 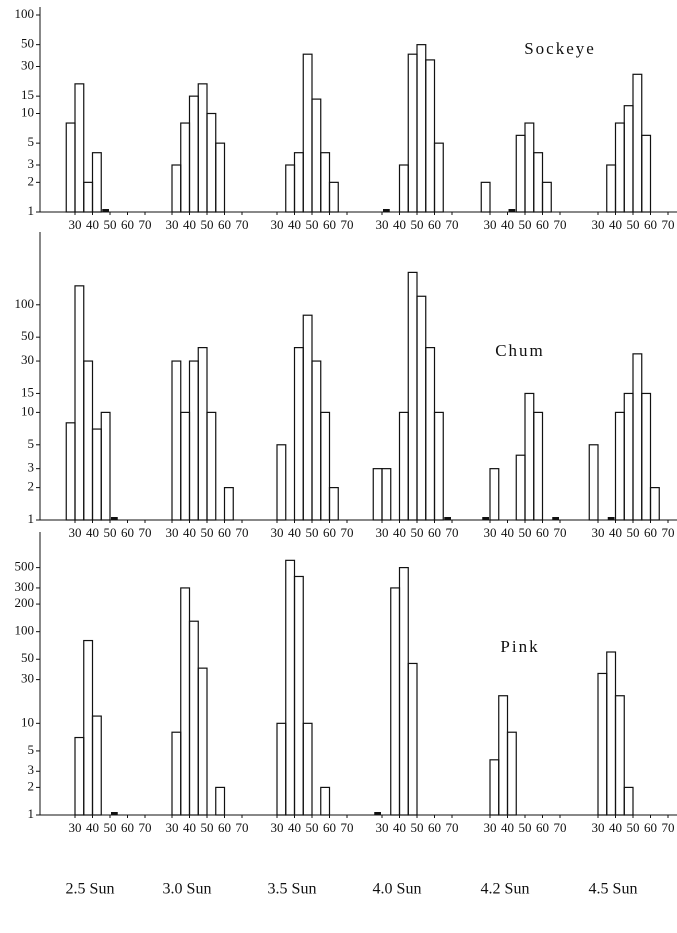 What do you see at coordinates (90, 889) in the screenshot?
I see `panel-label: 2.5 Sun` at bounding box center [90, 889].